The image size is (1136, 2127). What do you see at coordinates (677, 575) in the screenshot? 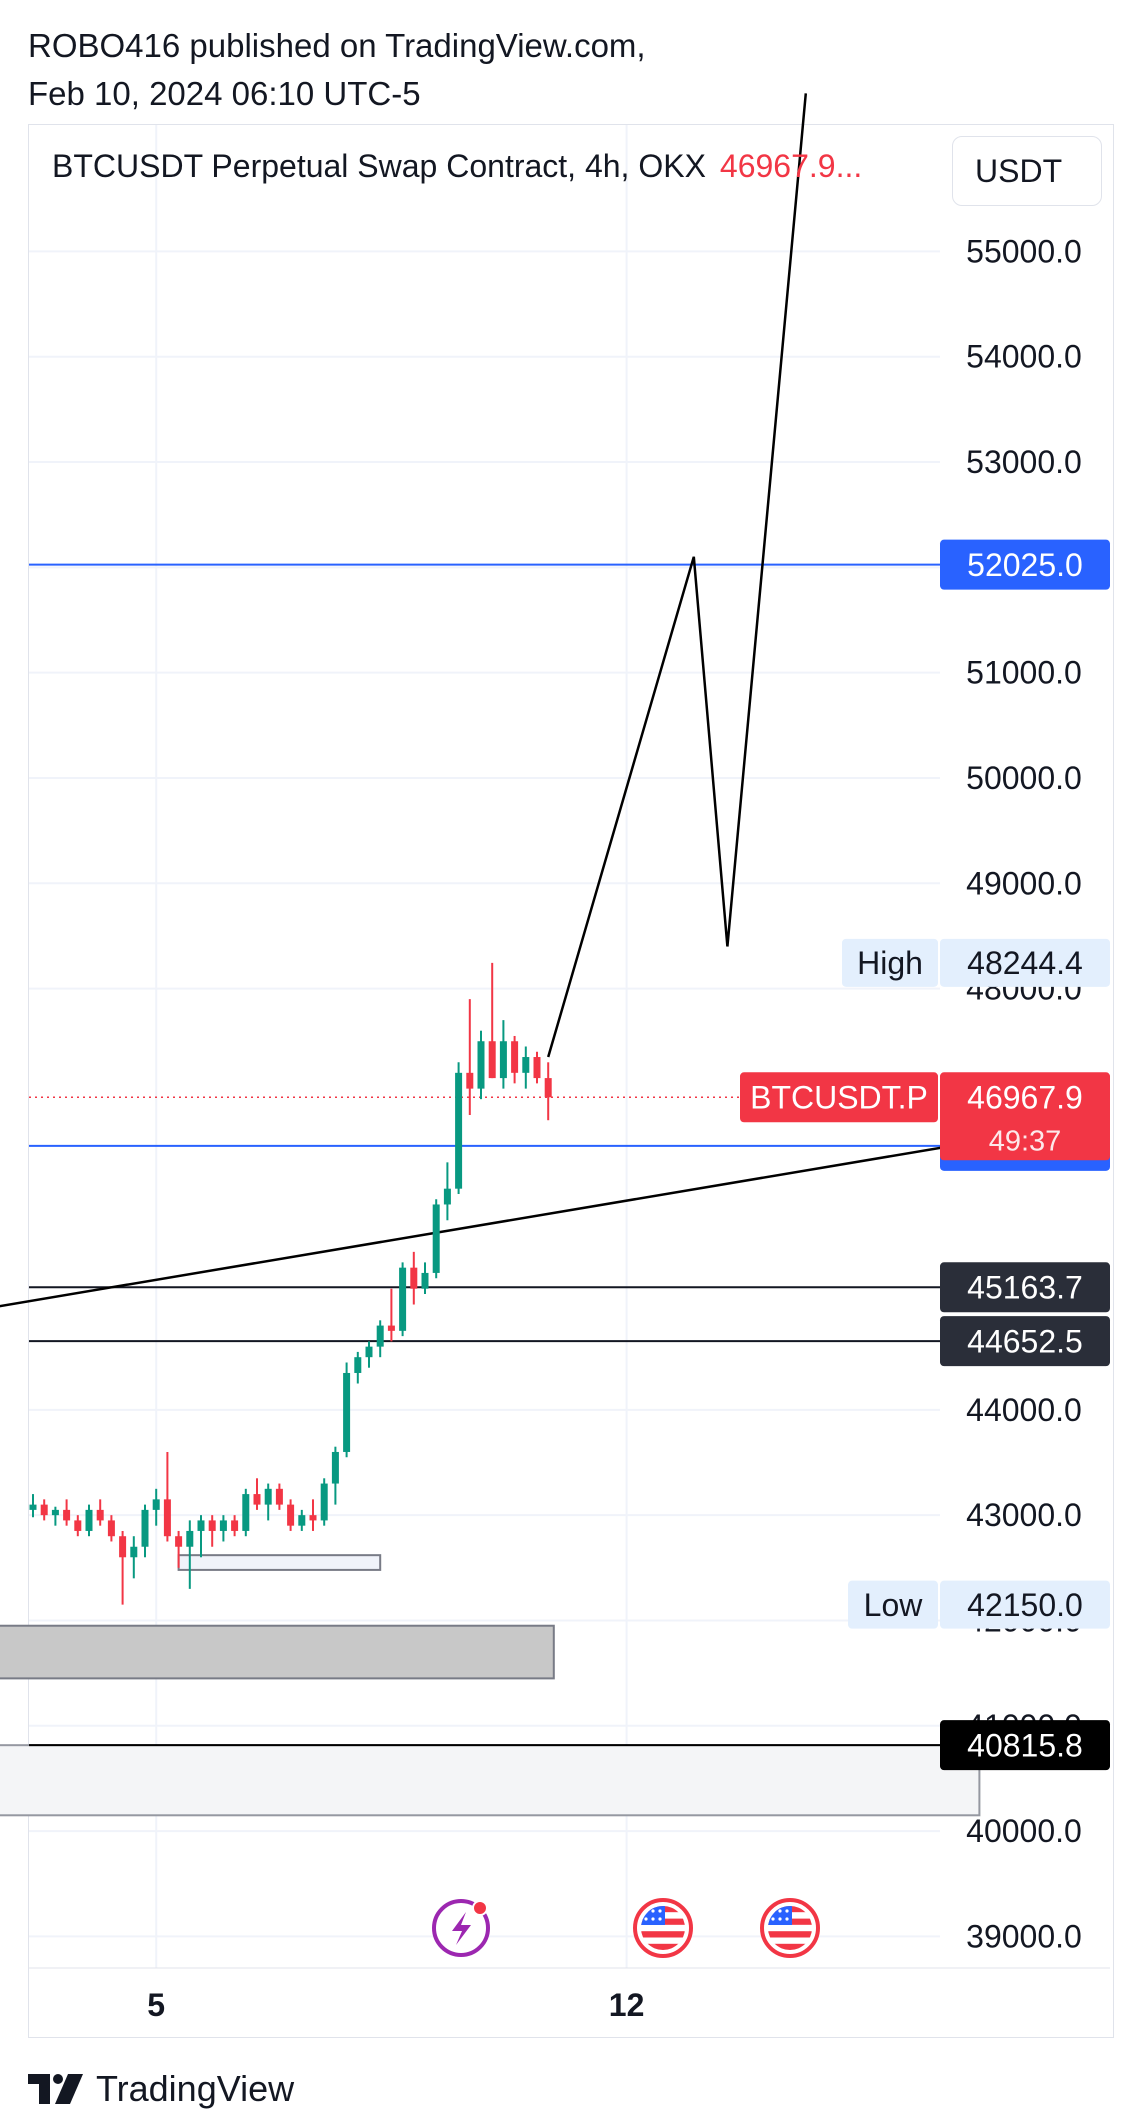
I see `projection-path` at bounding box center [677, 575].